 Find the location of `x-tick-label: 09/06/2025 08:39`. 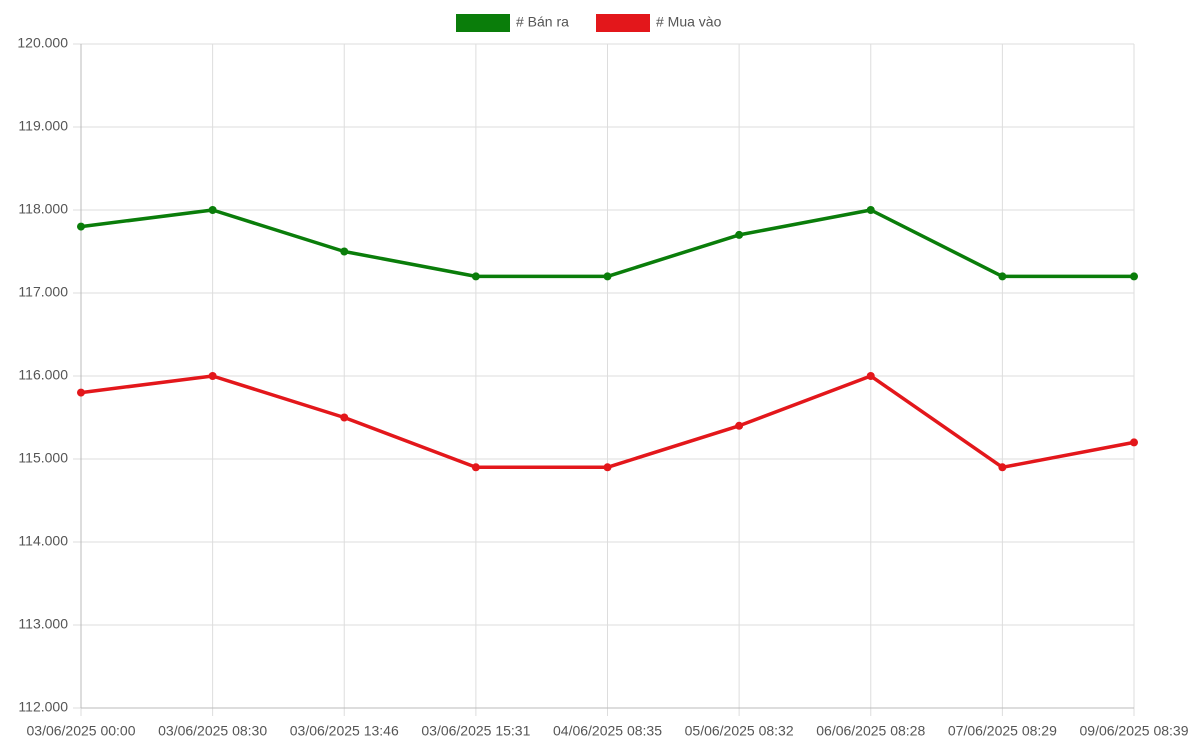

x-tick-label: 09/06/2025 08:39 is located at coordinates (1134, 731).